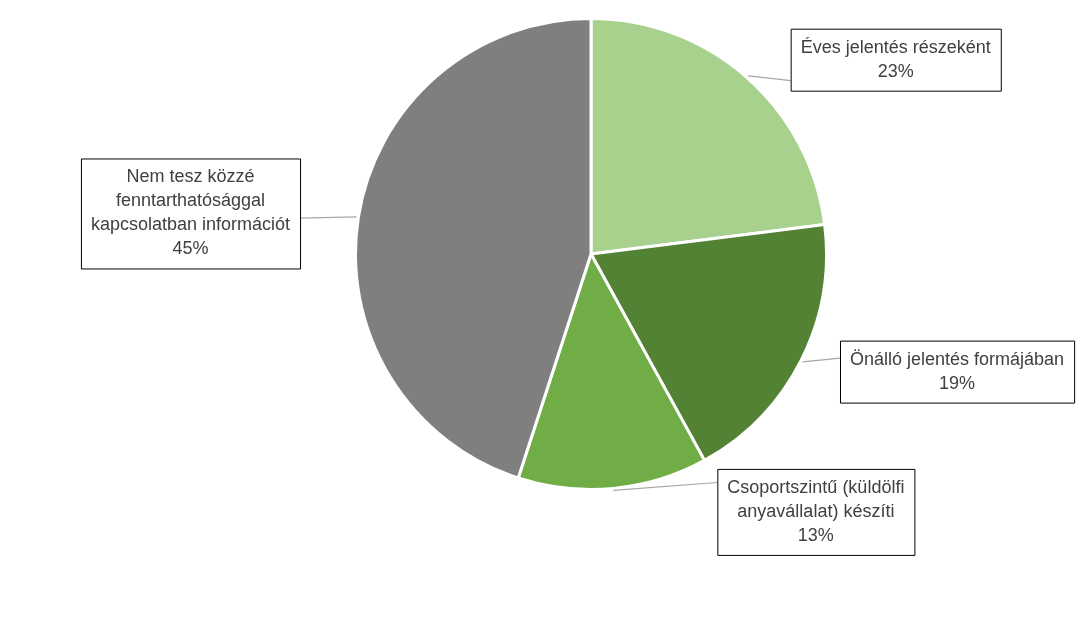 The width and height of the screenshot is (1080, 617). I want to click on slice-label: Önálló jelentés formájában, so click(957, 358).